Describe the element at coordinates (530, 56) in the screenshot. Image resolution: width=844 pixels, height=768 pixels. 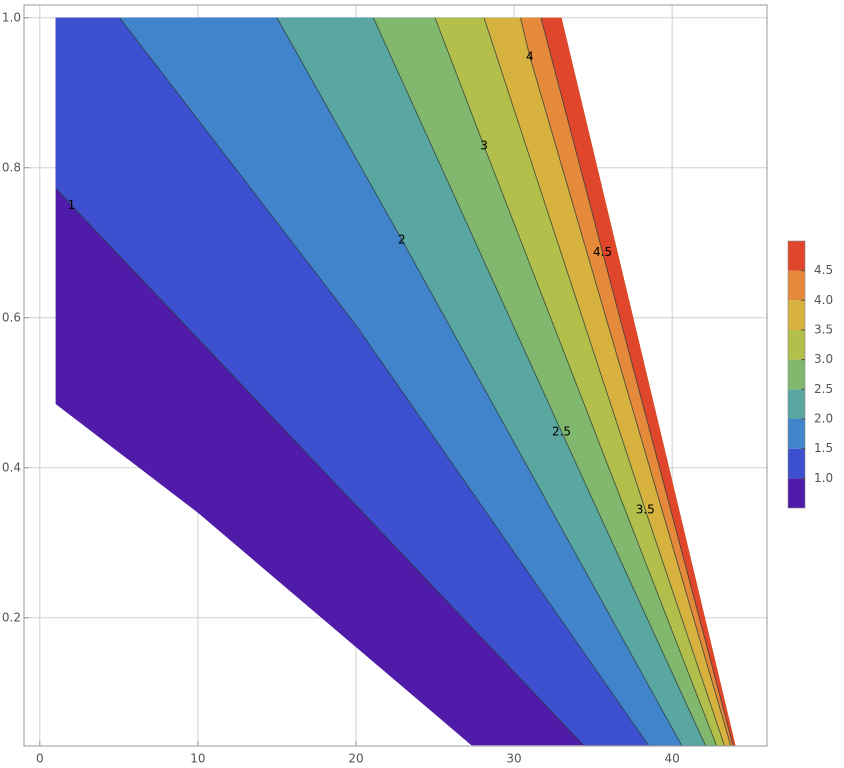
I see `contour-label: 4` at that location.